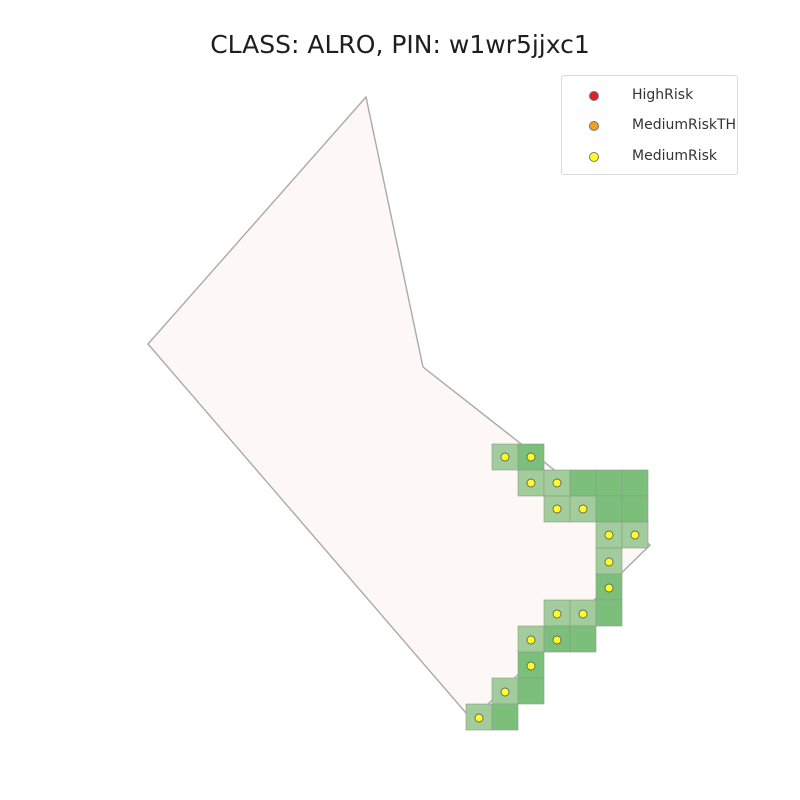 The image size is (800, 800). I want to click on risk-points, so click(557, 587).